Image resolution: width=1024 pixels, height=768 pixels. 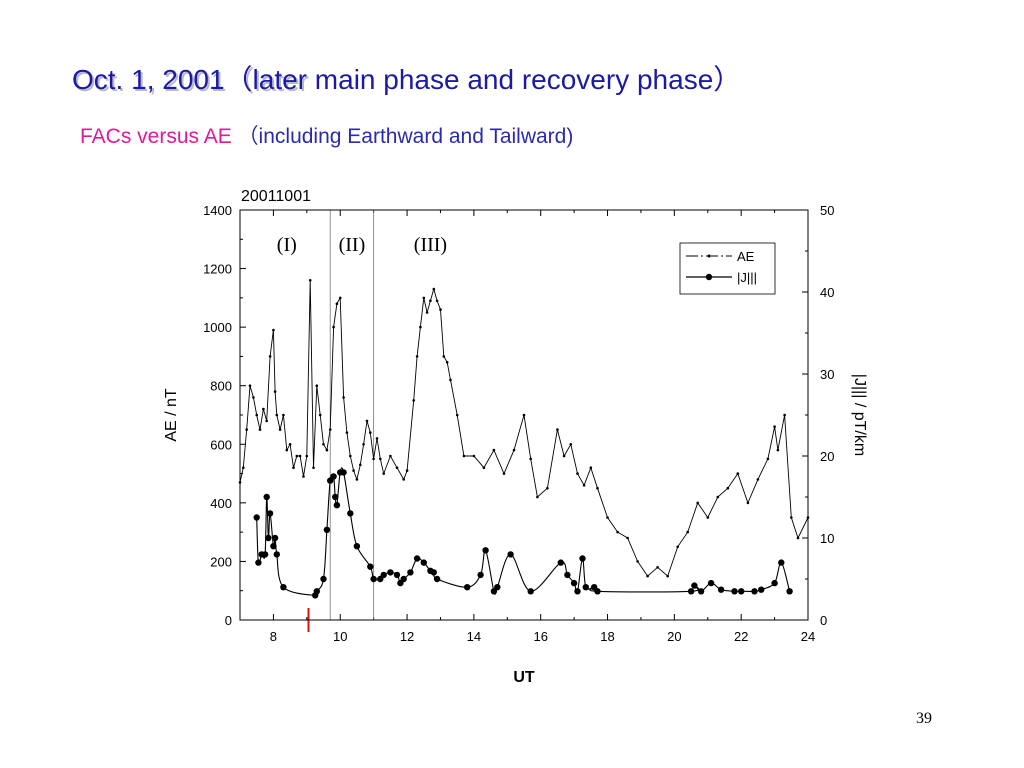 What do you see at coordinates (524, 677) in the screenshot?
I see `x-axis-label: UT` at bounding box center [524, 677].